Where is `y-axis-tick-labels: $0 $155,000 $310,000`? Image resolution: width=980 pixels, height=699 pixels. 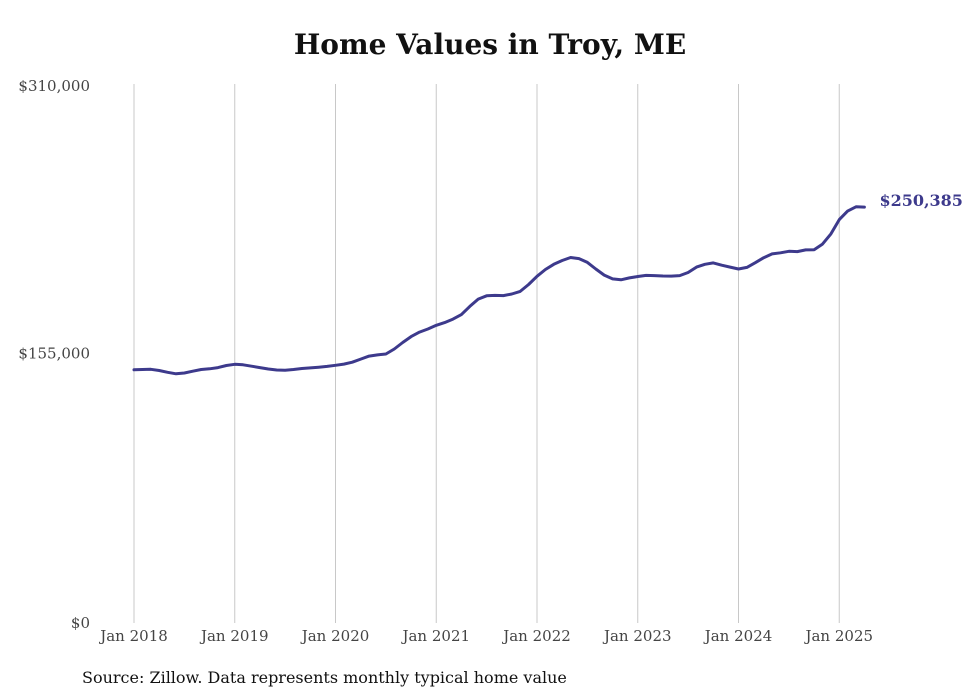
y-axis-tick-labels: $0 $155,000 $310,000 is located at coordinates (54, 354).